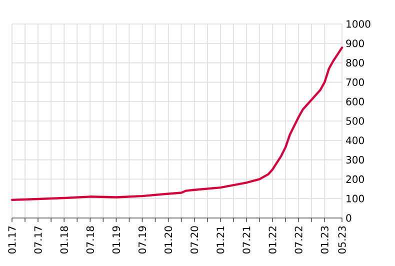 This screenshot has height=266, width=395. I want to click on y-tick-label: 200, so click(355, 179).